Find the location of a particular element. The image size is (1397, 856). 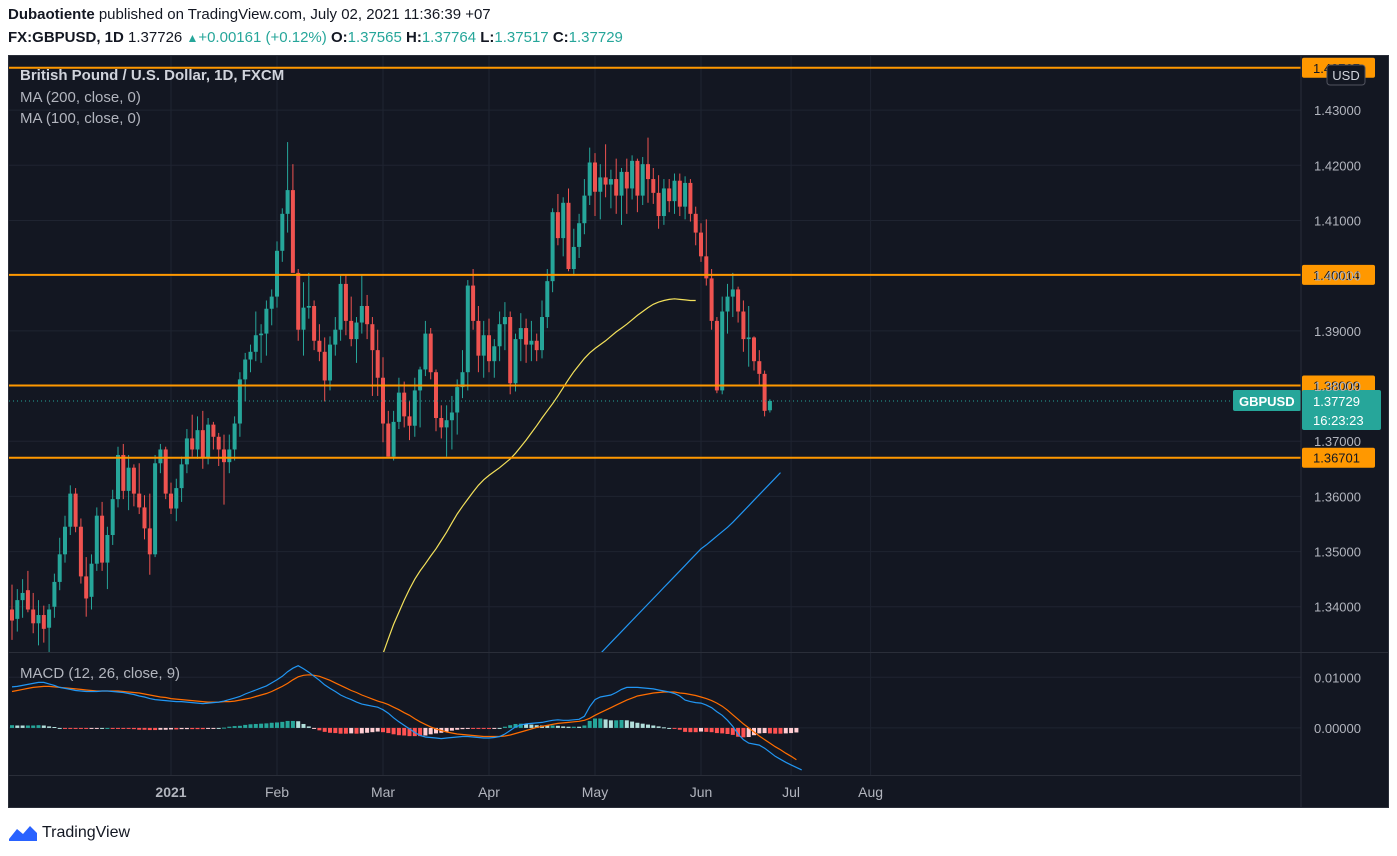

low-label: L: is located at coordinates (487, 37).